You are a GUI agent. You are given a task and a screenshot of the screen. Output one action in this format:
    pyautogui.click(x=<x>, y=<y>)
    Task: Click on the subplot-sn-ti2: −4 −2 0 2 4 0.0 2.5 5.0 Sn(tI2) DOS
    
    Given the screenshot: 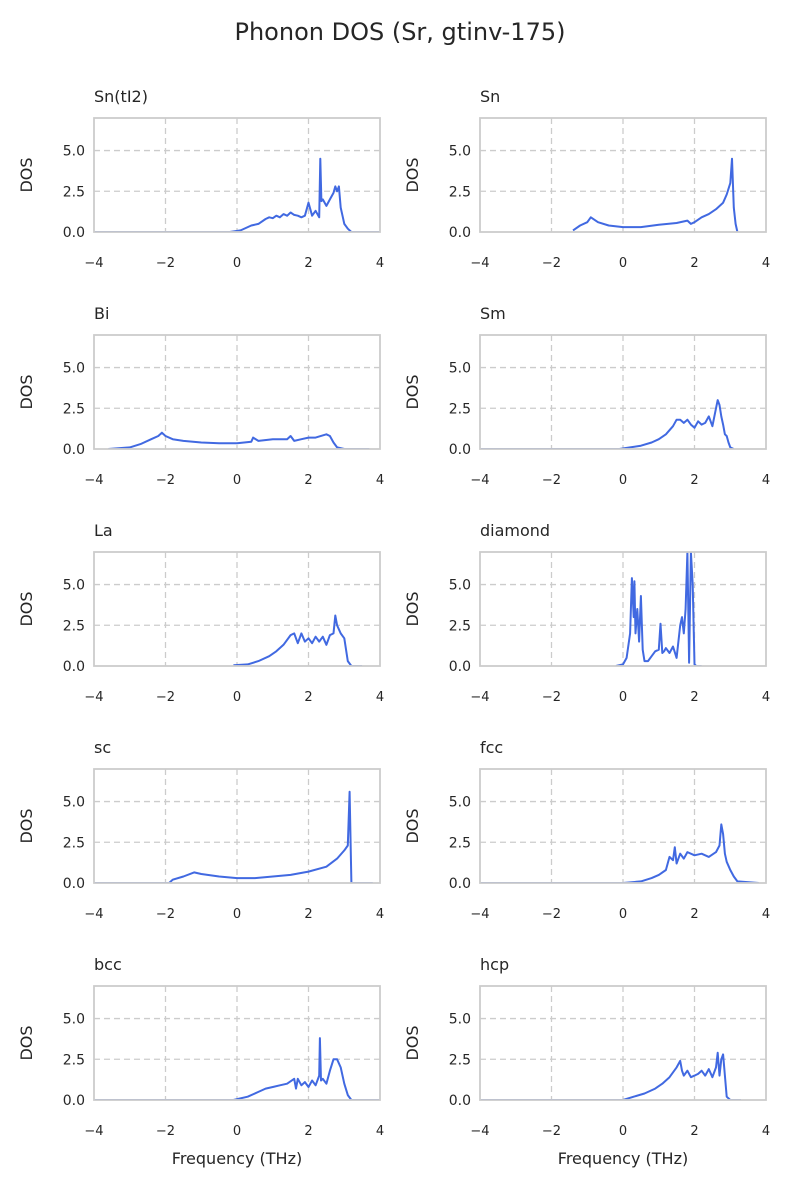 What is the action you would take?
    pyautogui.click(x=200, y=179)
    